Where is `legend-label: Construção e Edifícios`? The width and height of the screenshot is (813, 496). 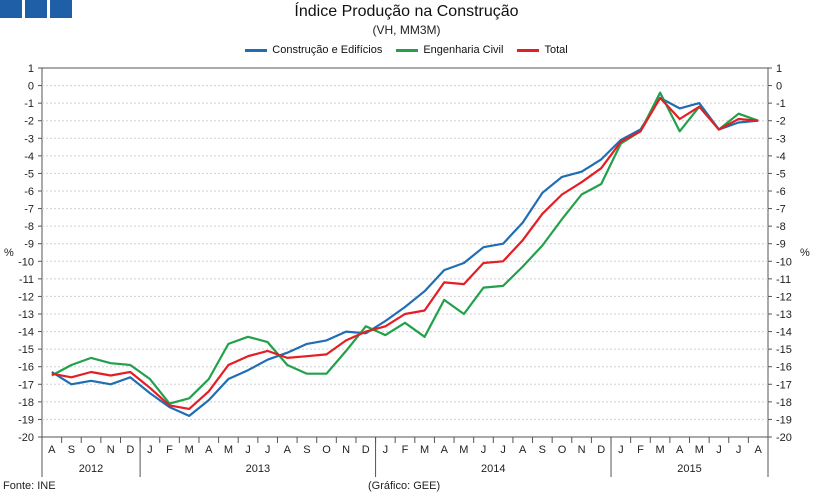 legend-label: Construção e Edifícios is located at coordinates (327, 50).